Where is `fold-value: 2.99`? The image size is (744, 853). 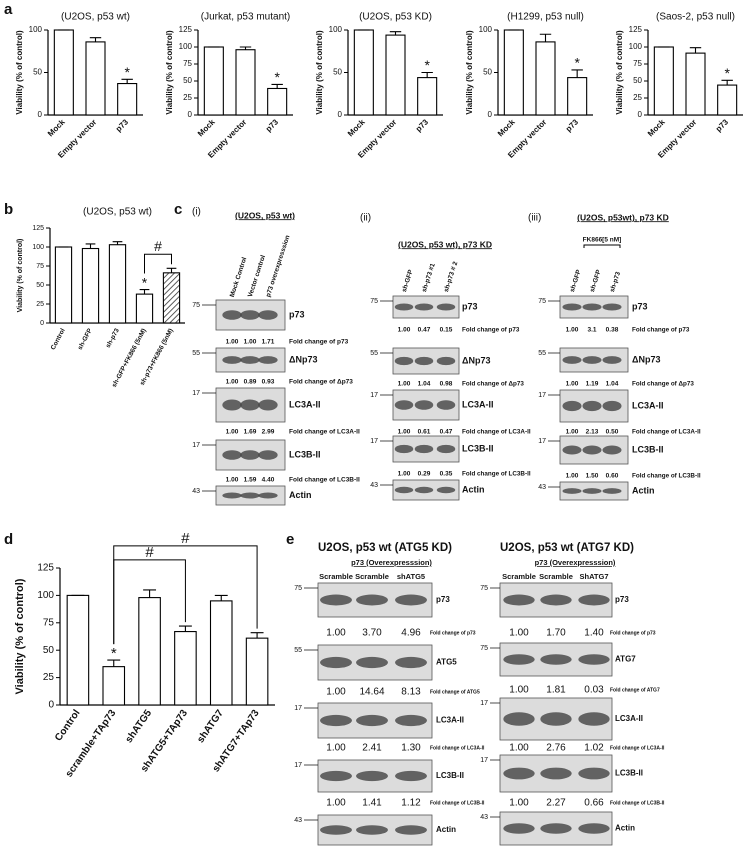
fold-value: 2.99 is located at coordinates (268, 432).